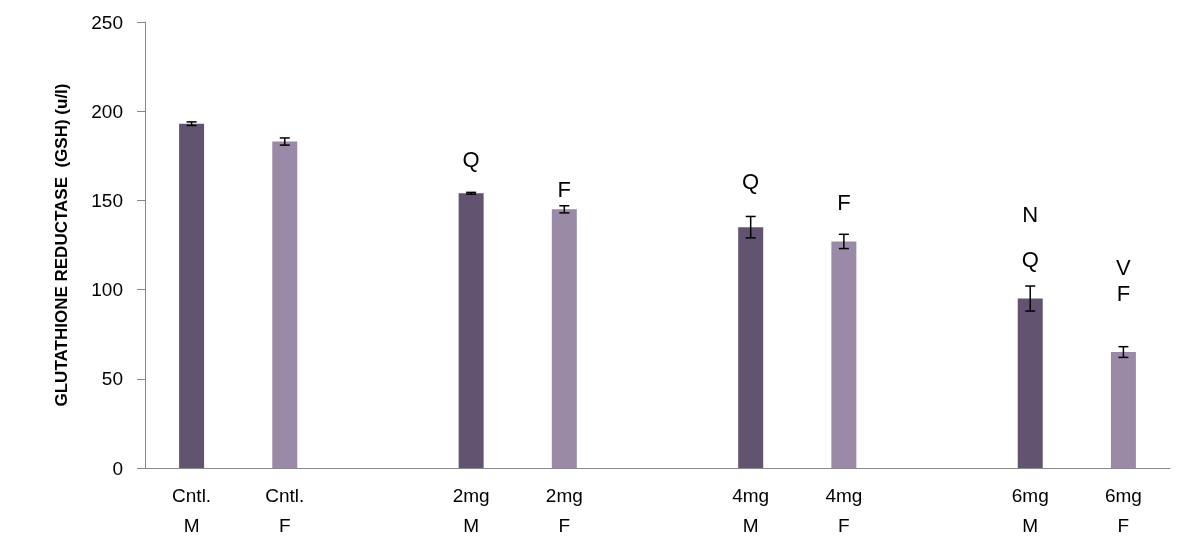  What do you see at coordinates (285, 510) in the screenshot?
I see `x-tick-label: Cntl. F` at bounding box center [285, 510].